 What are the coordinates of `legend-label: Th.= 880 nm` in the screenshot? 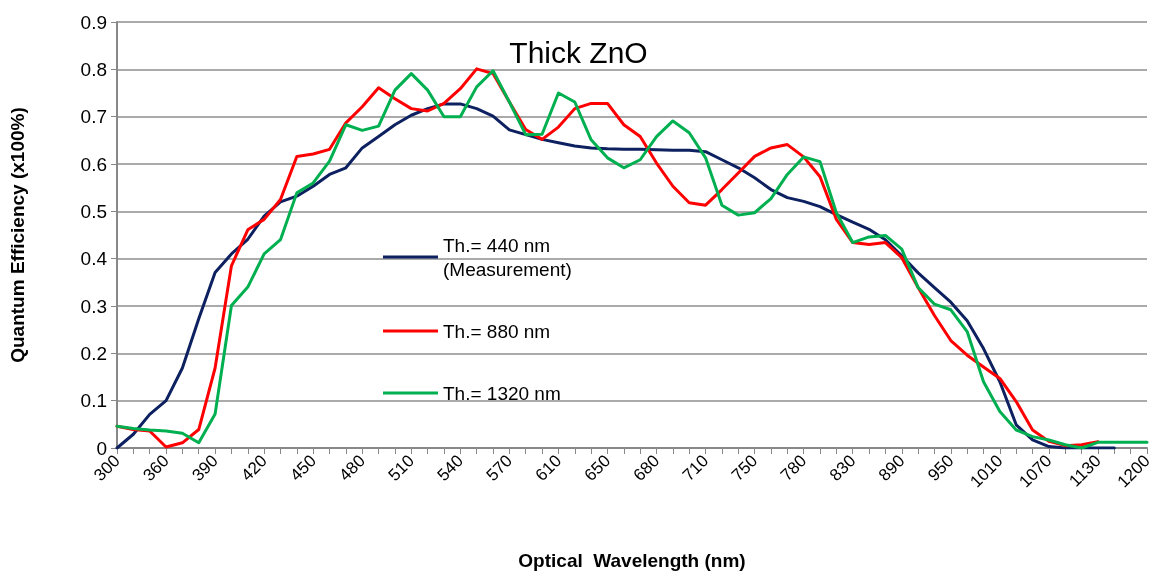 It's located at (497, 331).